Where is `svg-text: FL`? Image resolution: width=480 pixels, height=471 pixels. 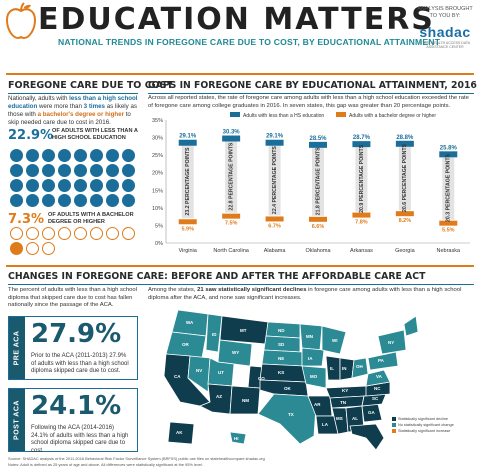
svg-text: FL is located at coordinates (365, 440).